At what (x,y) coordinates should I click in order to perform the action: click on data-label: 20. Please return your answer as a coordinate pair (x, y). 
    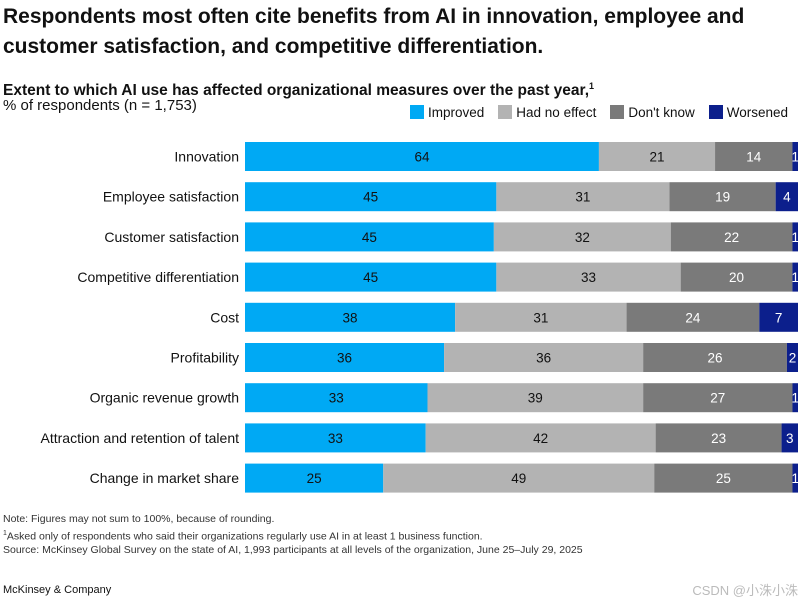
    Looking at the image, I should click on (736, 277).